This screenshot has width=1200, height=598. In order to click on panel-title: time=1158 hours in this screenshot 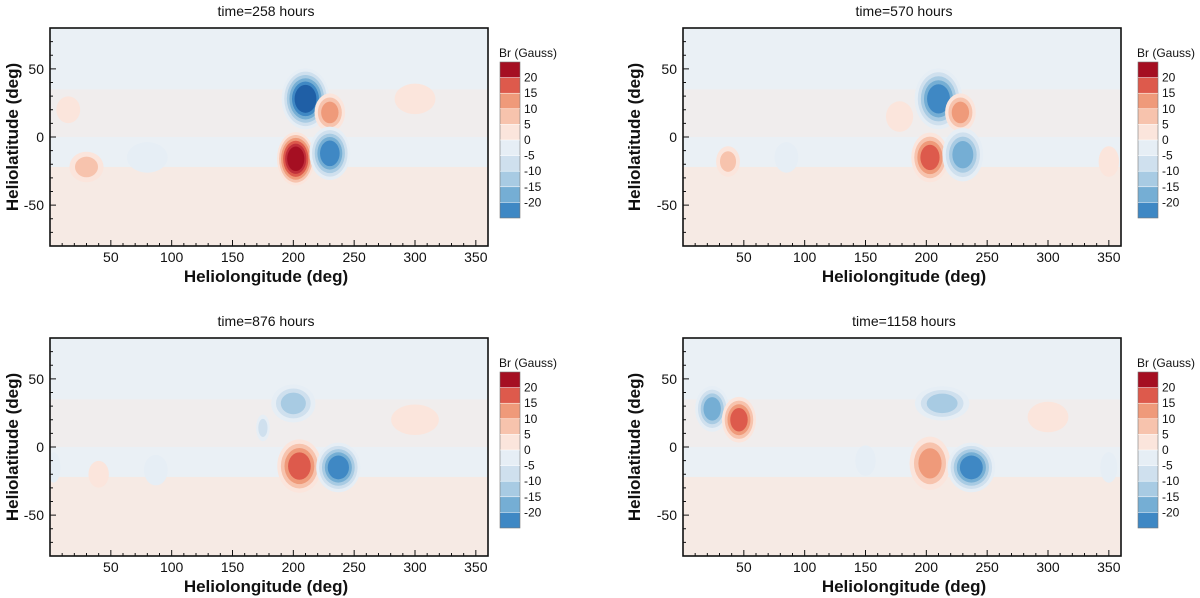, I will do `click(904, 321)`.